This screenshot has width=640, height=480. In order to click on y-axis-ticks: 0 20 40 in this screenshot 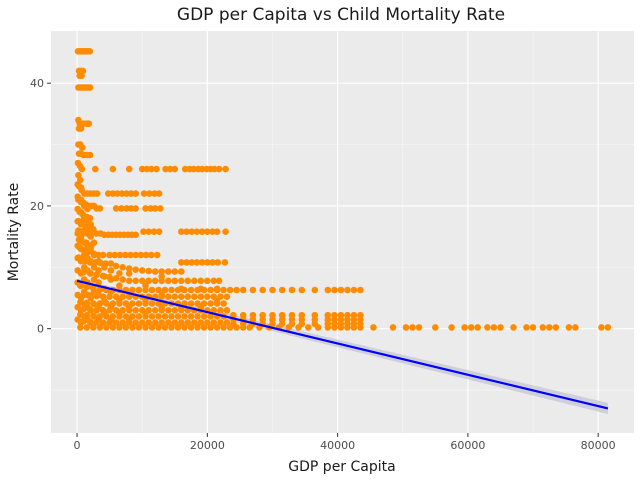, I will do `click(40, 206)`.